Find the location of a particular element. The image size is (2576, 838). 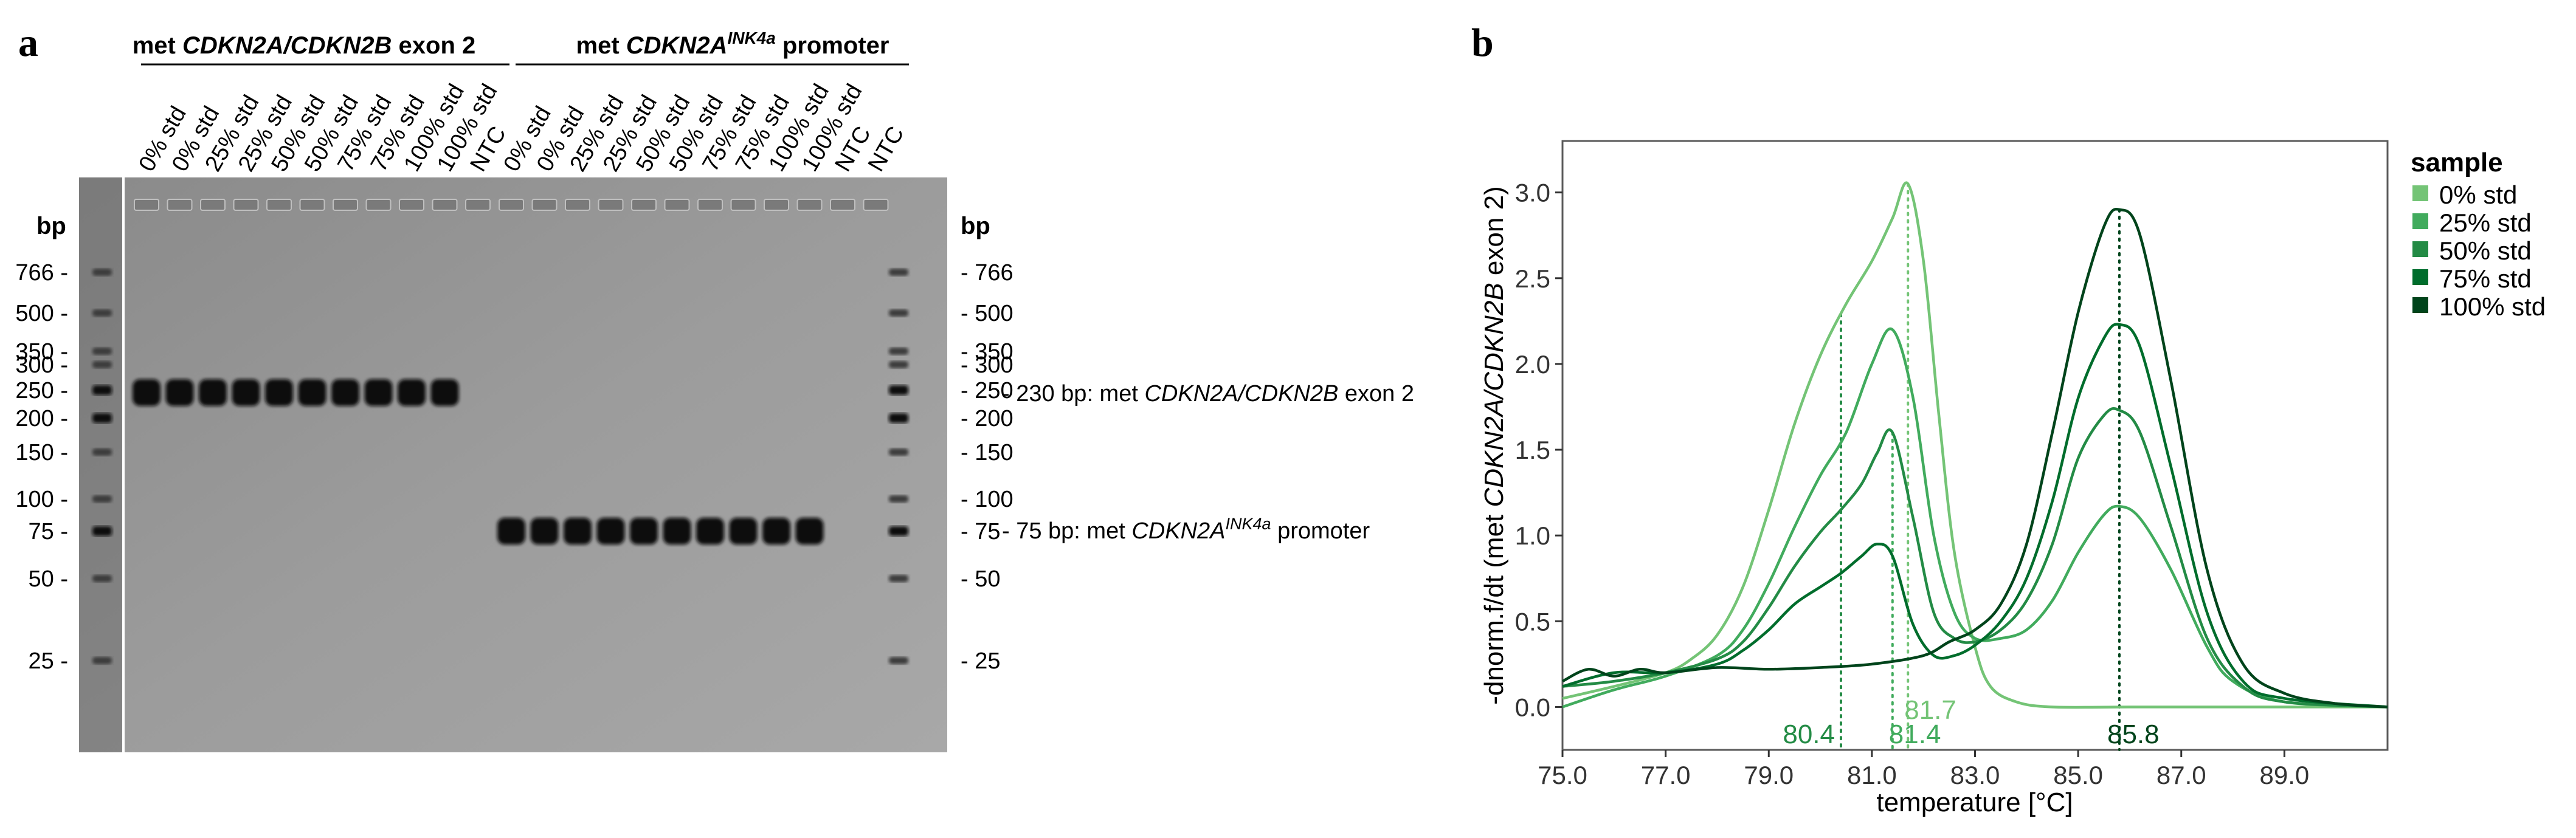

ladder-size-right: - 100 is located at coordinates (987, 500).